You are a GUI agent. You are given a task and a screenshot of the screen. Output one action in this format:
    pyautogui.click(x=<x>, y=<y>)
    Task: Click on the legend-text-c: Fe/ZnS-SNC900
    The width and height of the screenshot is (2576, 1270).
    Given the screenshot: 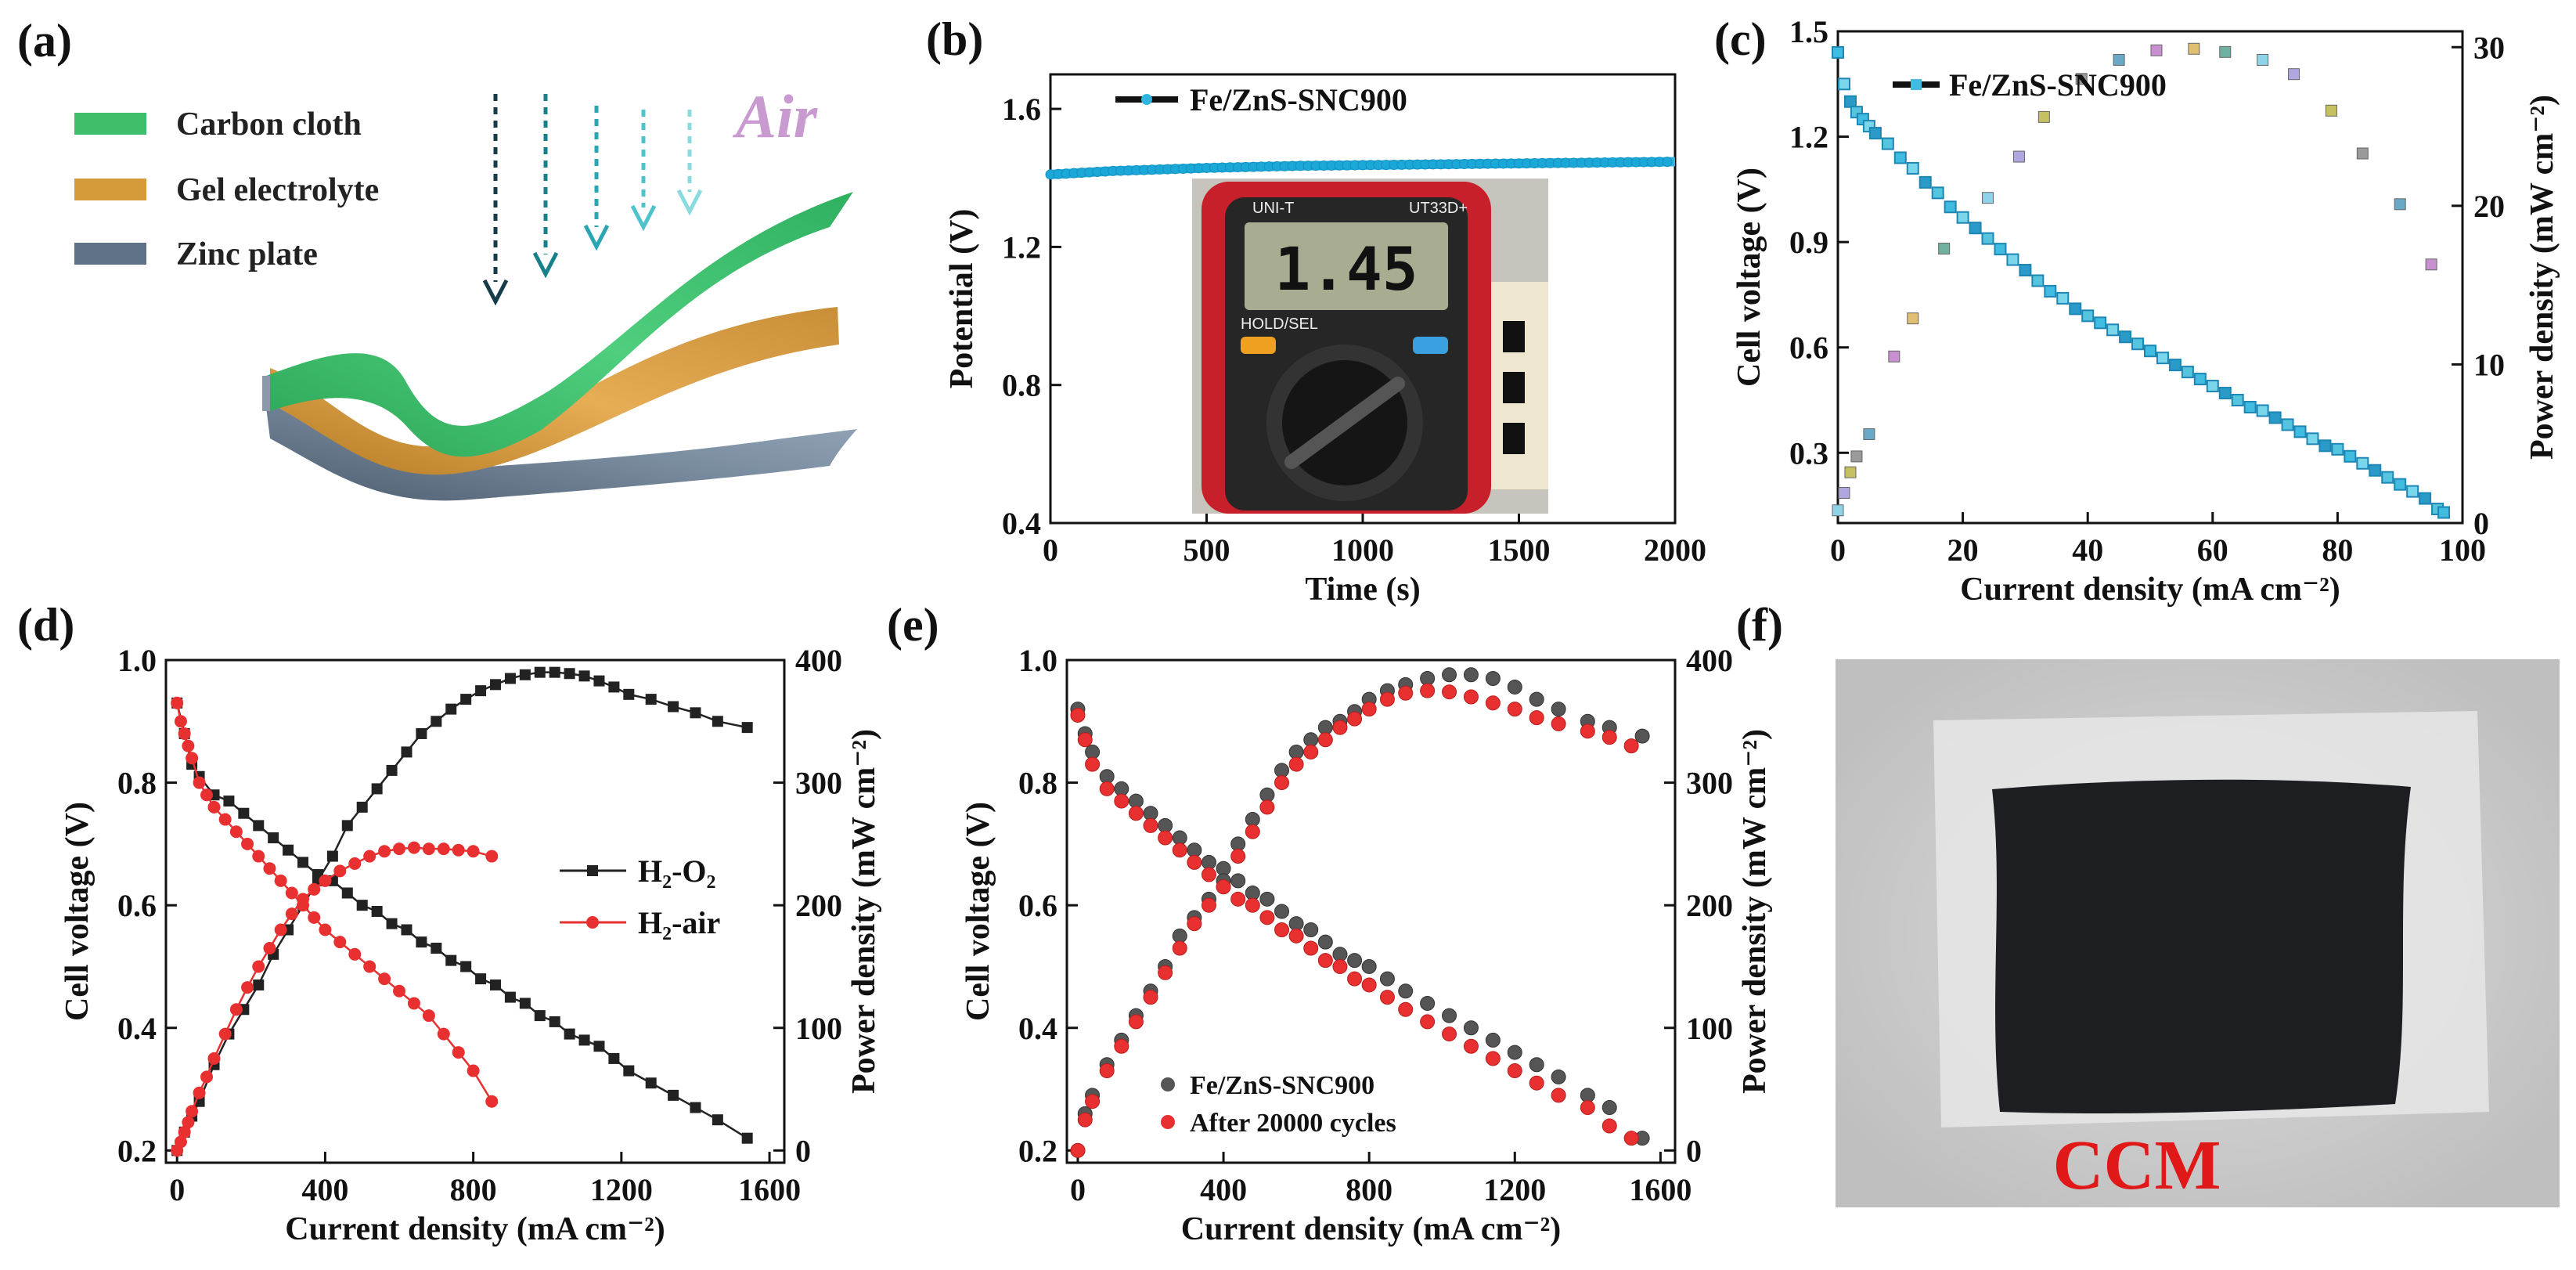 What is the action you would take?
    pyautogui.click(x=2058, y=85)
    